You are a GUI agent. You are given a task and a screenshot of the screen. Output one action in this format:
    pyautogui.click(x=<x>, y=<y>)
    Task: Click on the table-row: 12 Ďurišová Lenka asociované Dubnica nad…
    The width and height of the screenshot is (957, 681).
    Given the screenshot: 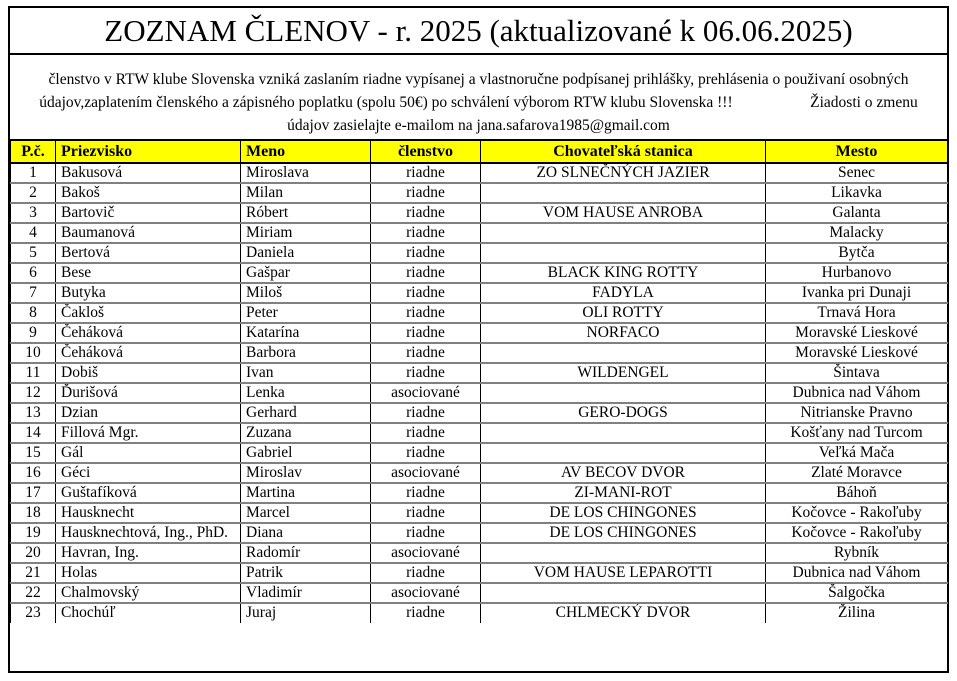 What is the action you would take?
    pyautogui.click(x=479, y=392)
    